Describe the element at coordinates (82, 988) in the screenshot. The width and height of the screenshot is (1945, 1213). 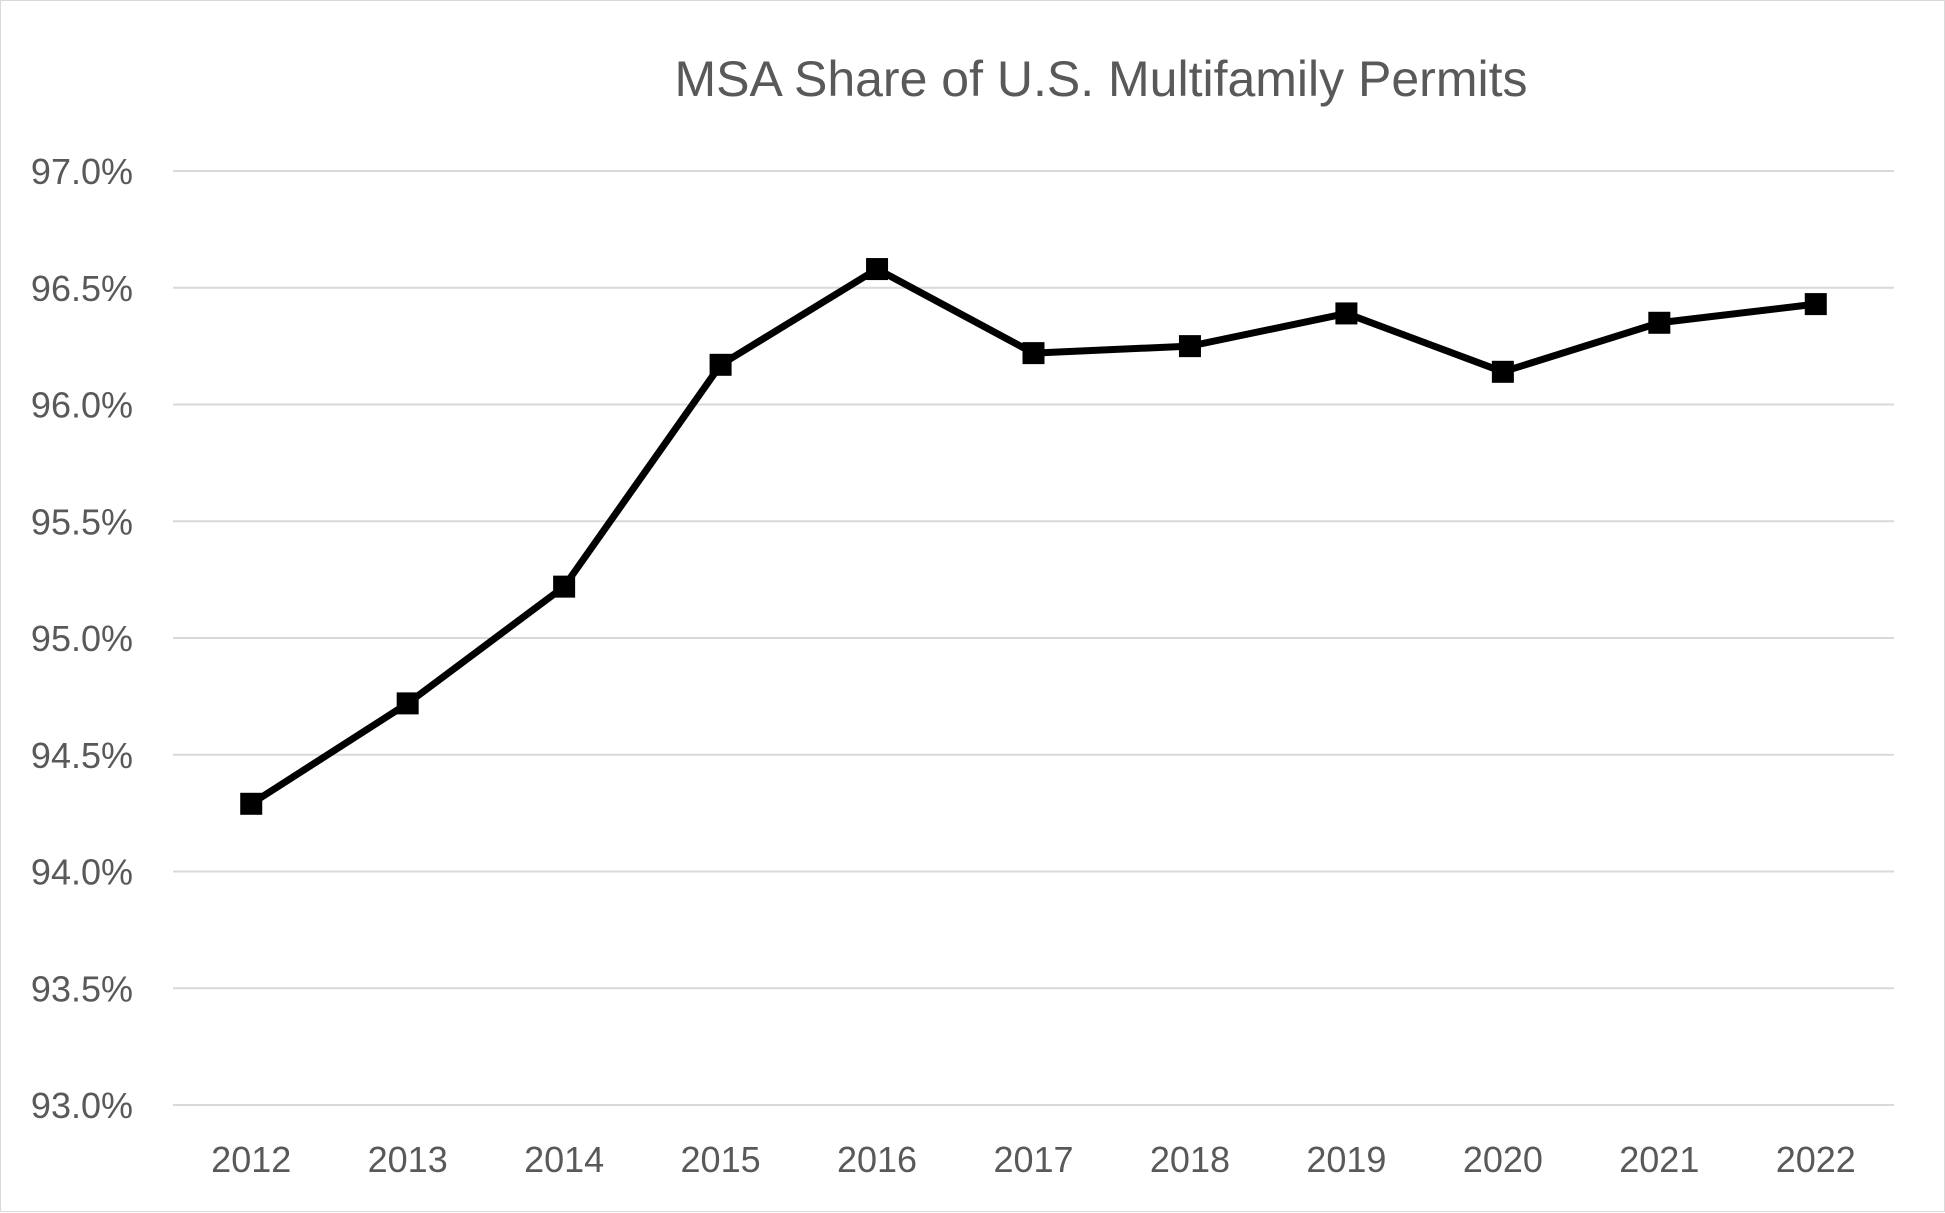
I see `y-tick-label: 93.5%` at that location.